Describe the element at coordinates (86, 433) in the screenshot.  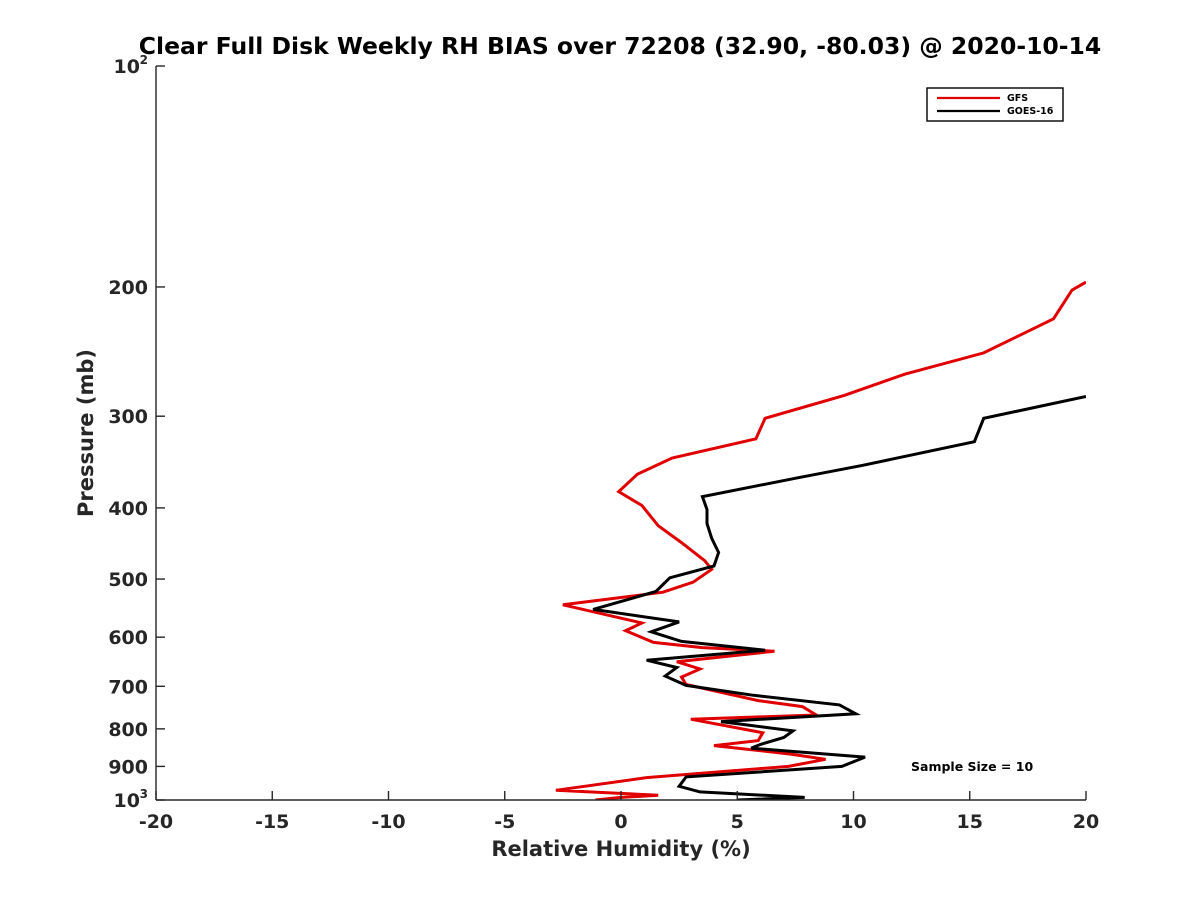
I see `y-axis-label: Pressure (mb)` at that location.